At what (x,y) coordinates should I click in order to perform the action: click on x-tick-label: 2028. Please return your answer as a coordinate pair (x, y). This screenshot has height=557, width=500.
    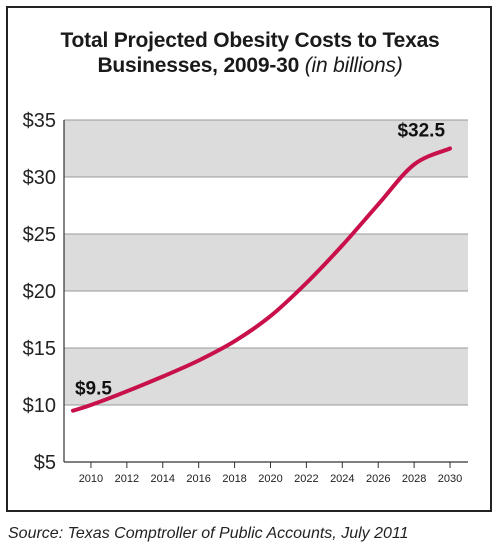
    Looking at the image, I should click on (414, 479).